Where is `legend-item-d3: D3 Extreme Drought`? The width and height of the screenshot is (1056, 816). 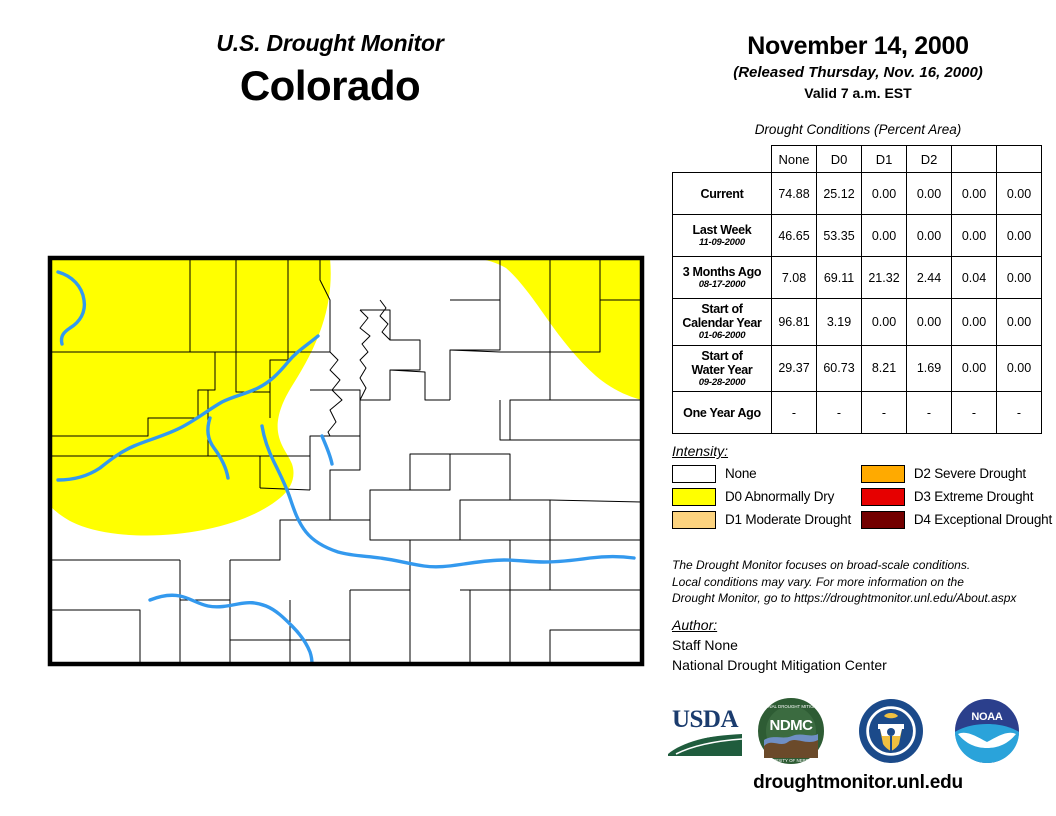
legend-item-d3: D3 Extreme Drought is located at coordinates (956, 496).